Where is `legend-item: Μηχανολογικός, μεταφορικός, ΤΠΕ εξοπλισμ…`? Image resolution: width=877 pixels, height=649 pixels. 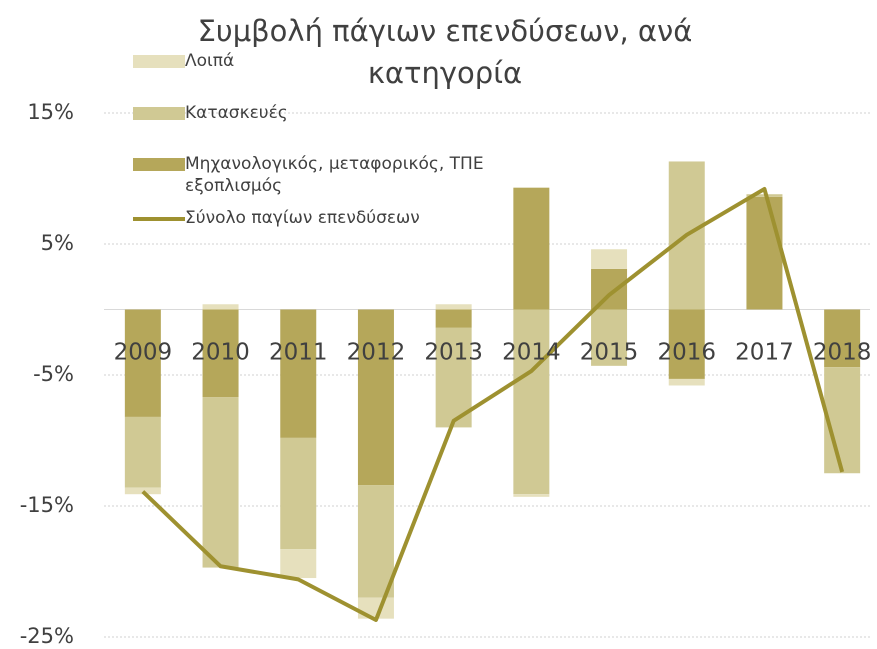
legend-item: Μηχανολογικός, μεταφορικός, ΤΠΕ εξοπλισμ… is located at coordinates (324, 175).